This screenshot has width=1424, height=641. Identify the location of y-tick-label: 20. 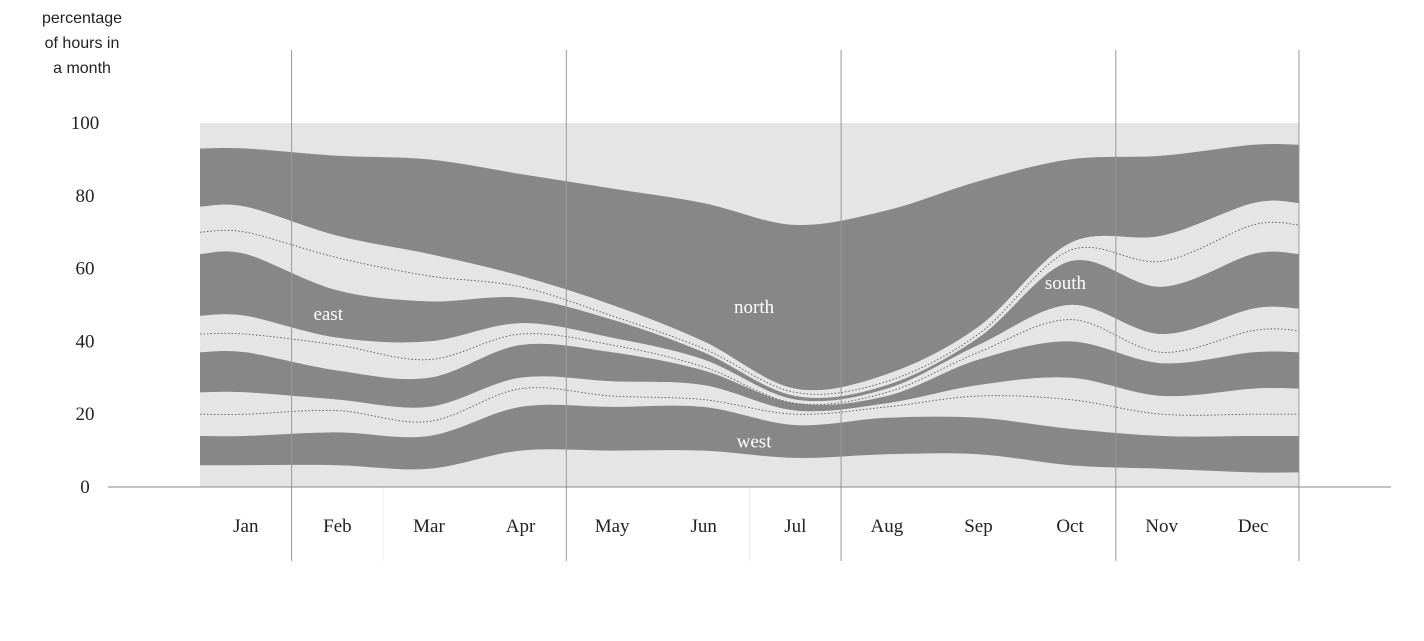
(85, 414).